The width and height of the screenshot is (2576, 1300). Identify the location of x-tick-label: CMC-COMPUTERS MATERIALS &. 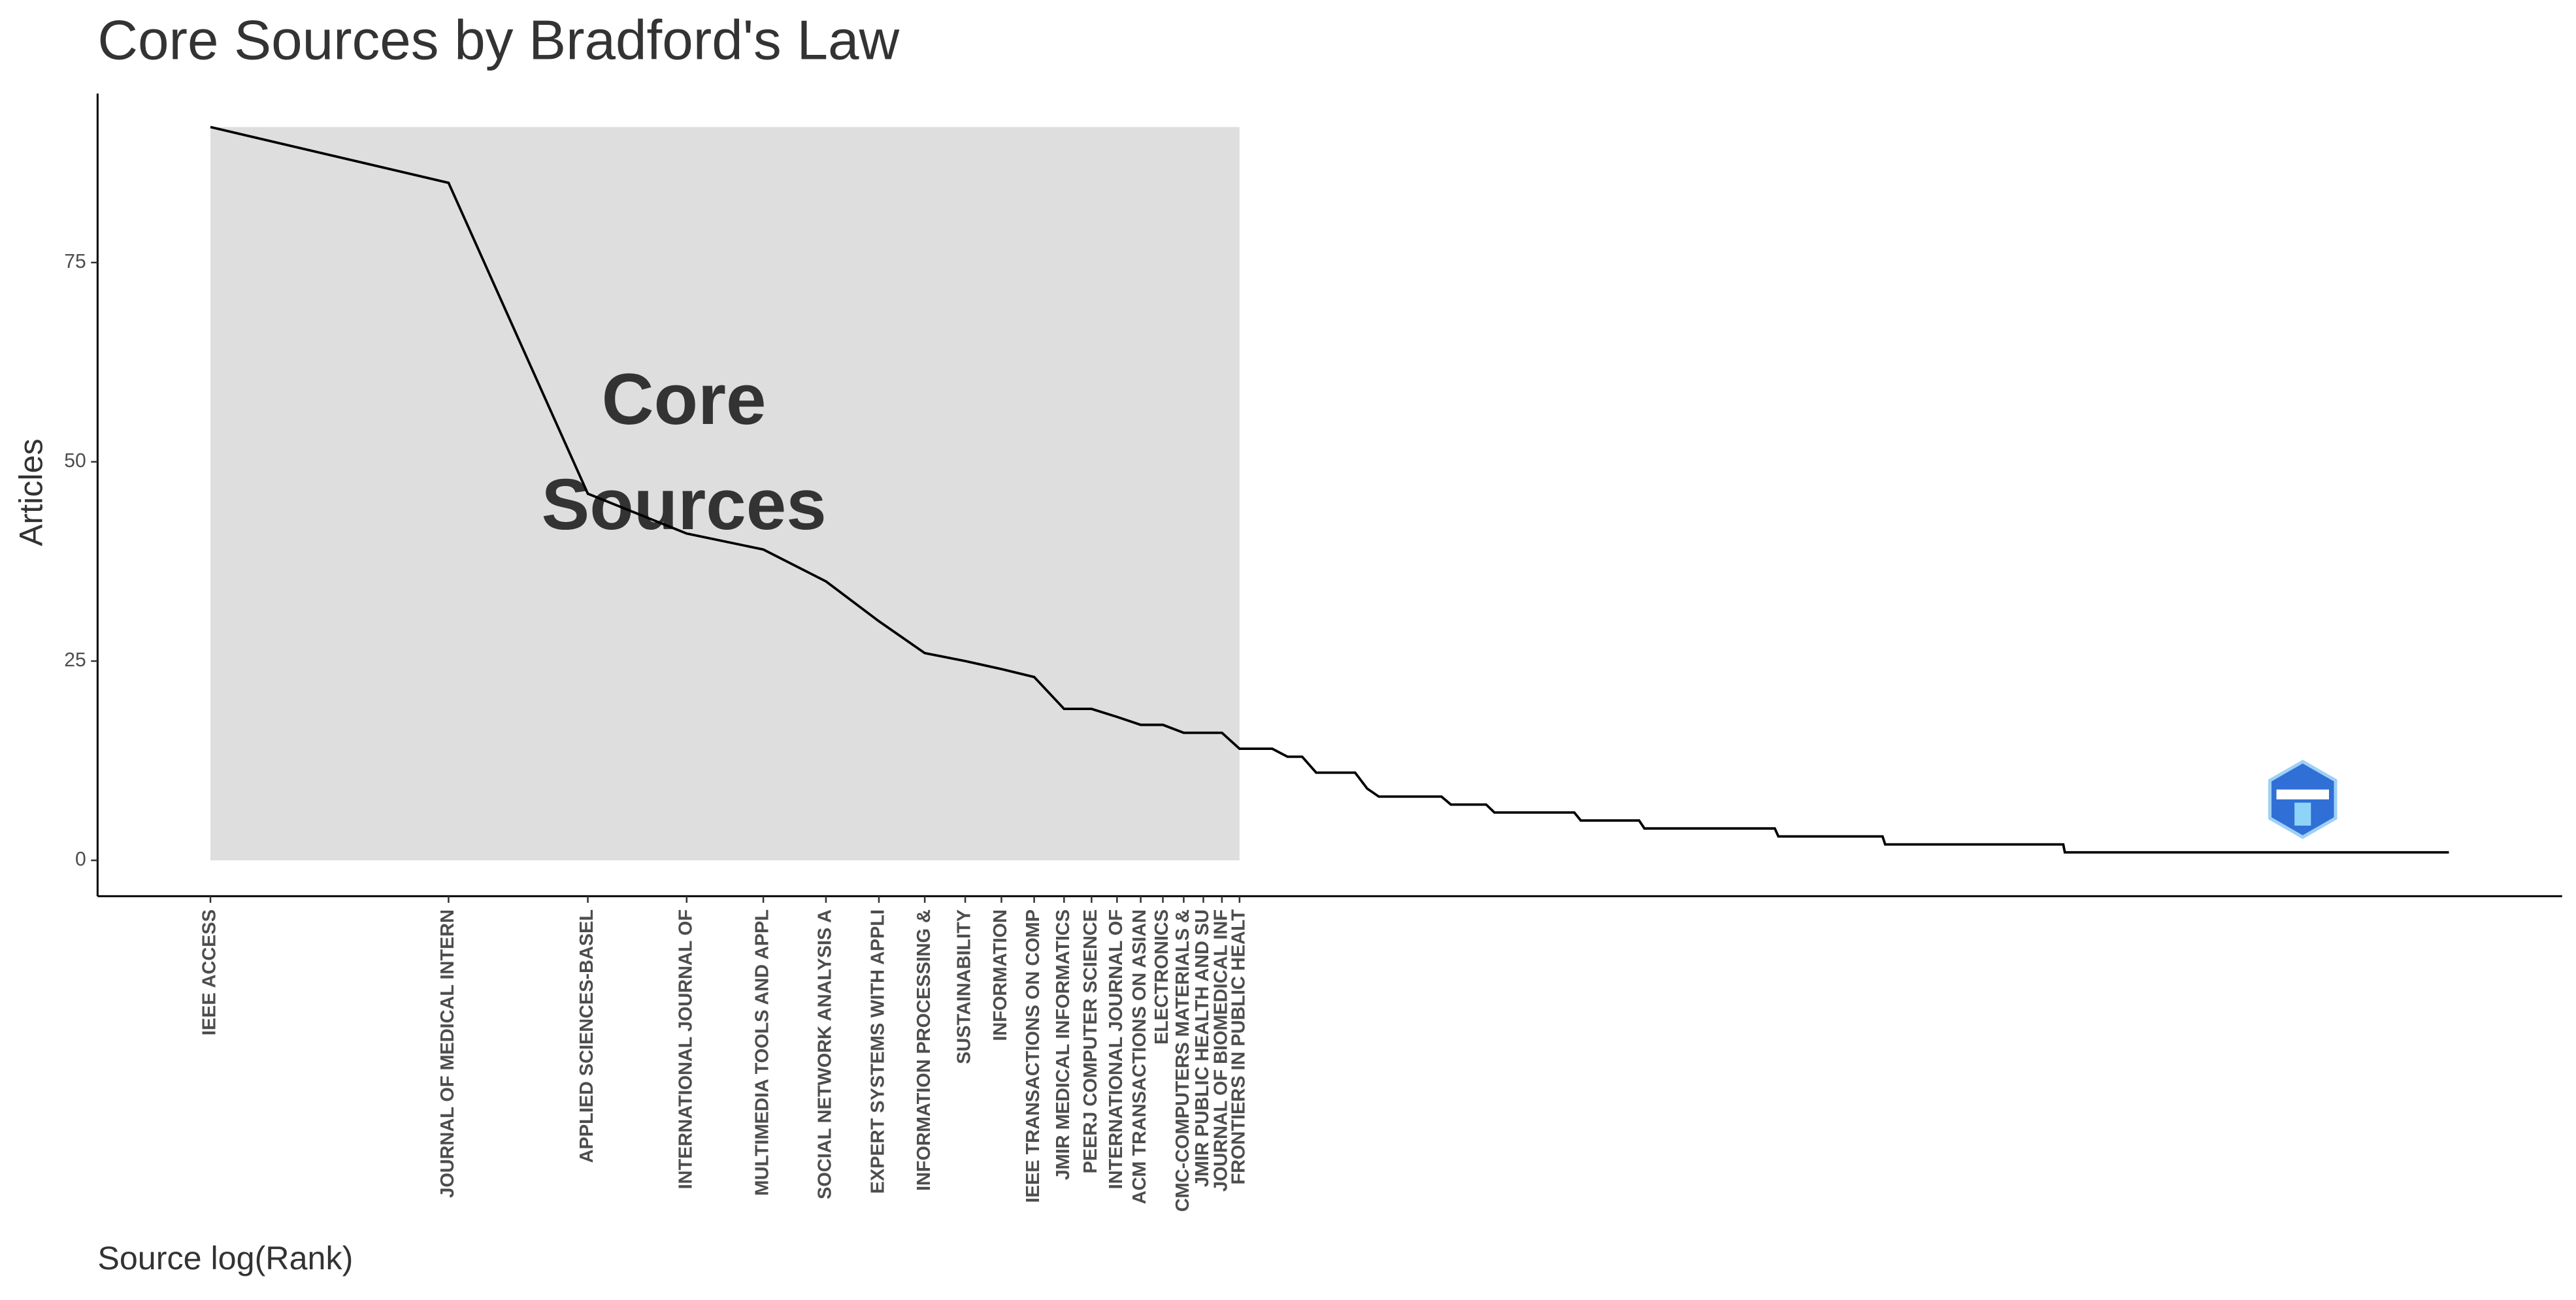
(1182, 1060).